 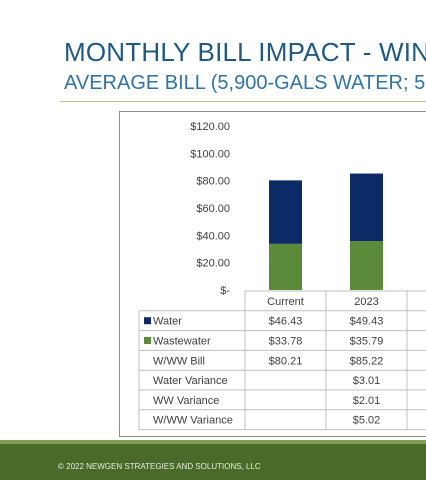 What do you see at coordinates (285, 302) in the screenshot?
I see `x-category-label: Current` at bounding box center [285, 302].